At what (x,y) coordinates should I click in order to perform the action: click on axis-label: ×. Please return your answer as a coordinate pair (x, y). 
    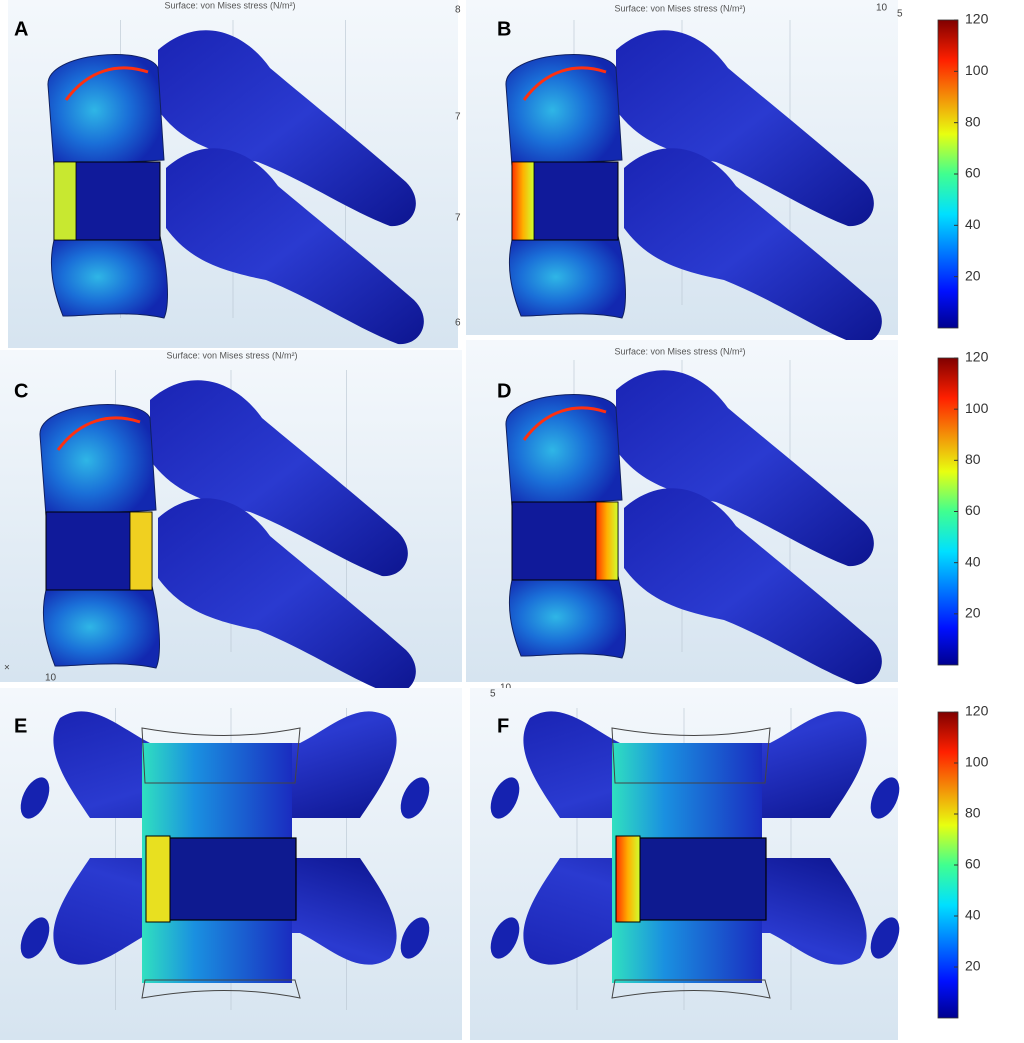
    Looking at the image, I should click on (7, 668).